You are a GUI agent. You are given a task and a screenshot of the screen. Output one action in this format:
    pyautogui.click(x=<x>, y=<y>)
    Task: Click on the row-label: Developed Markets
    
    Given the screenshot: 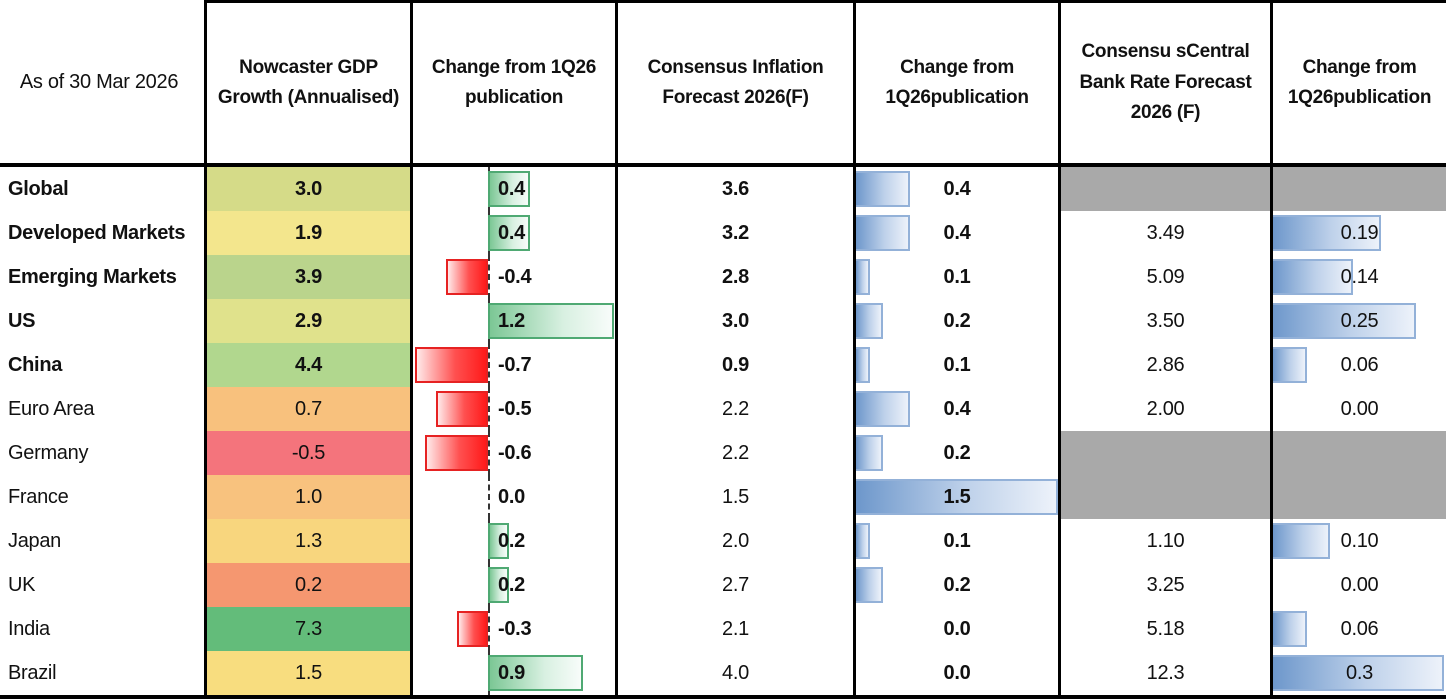 What is the action you would take?
    pyautogui.click(x=97, y=232)
    